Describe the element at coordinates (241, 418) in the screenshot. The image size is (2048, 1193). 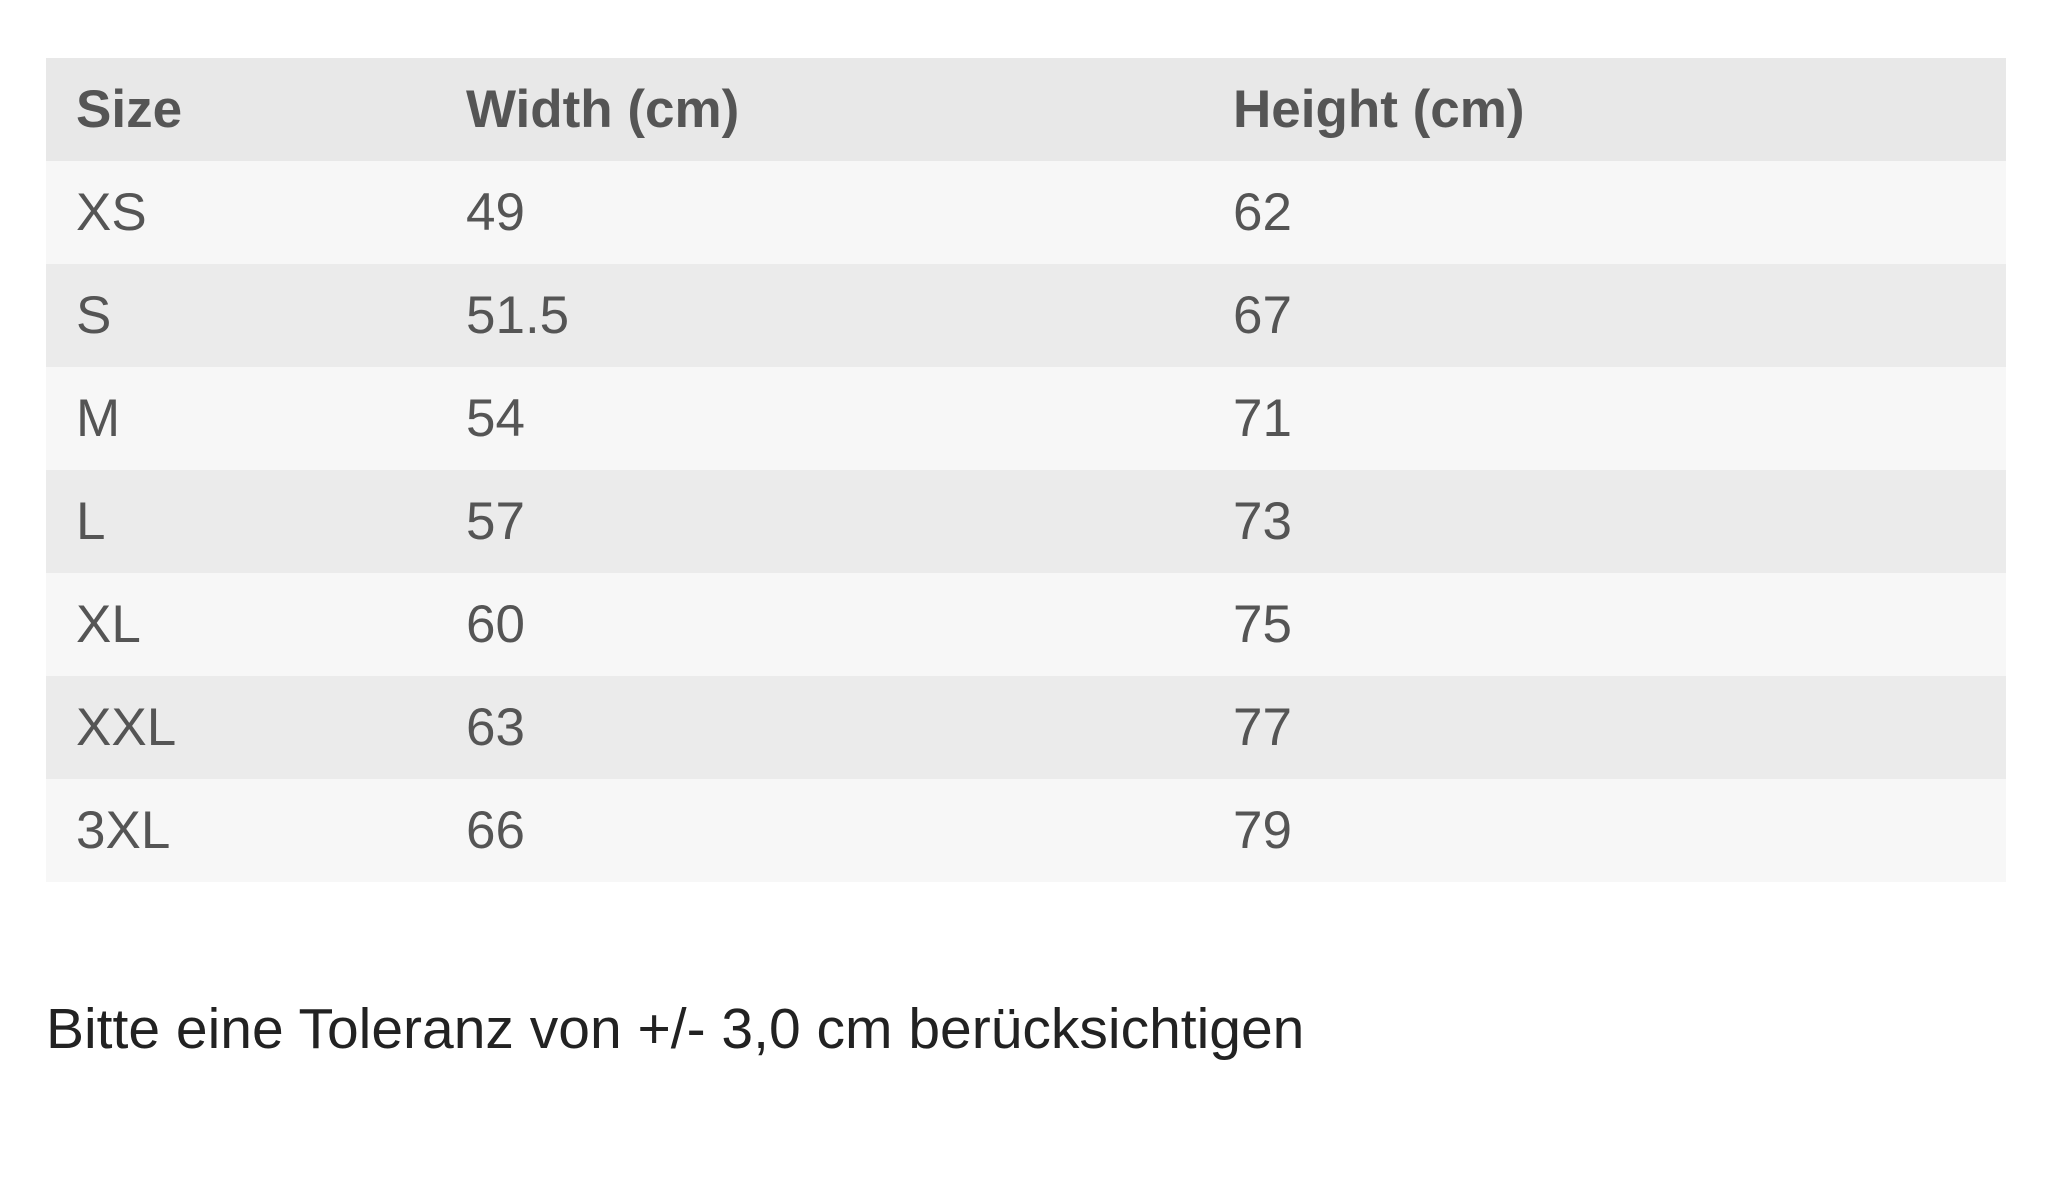
I see `cell-size: M` at that location.